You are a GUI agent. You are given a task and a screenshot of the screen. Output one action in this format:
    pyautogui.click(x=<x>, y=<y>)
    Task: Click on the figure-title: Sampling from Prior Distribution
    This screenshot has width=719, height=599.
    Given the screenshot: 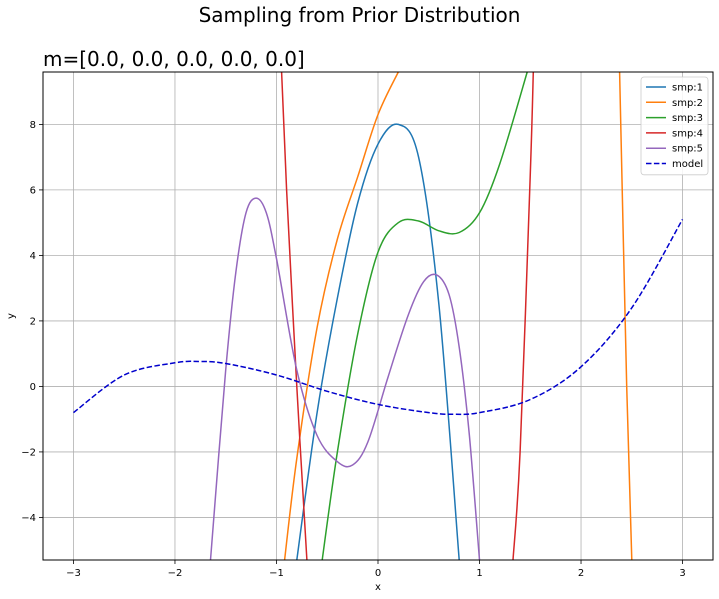 What is the action you would take?
    pyautogui.click(x=360, y=15)
    